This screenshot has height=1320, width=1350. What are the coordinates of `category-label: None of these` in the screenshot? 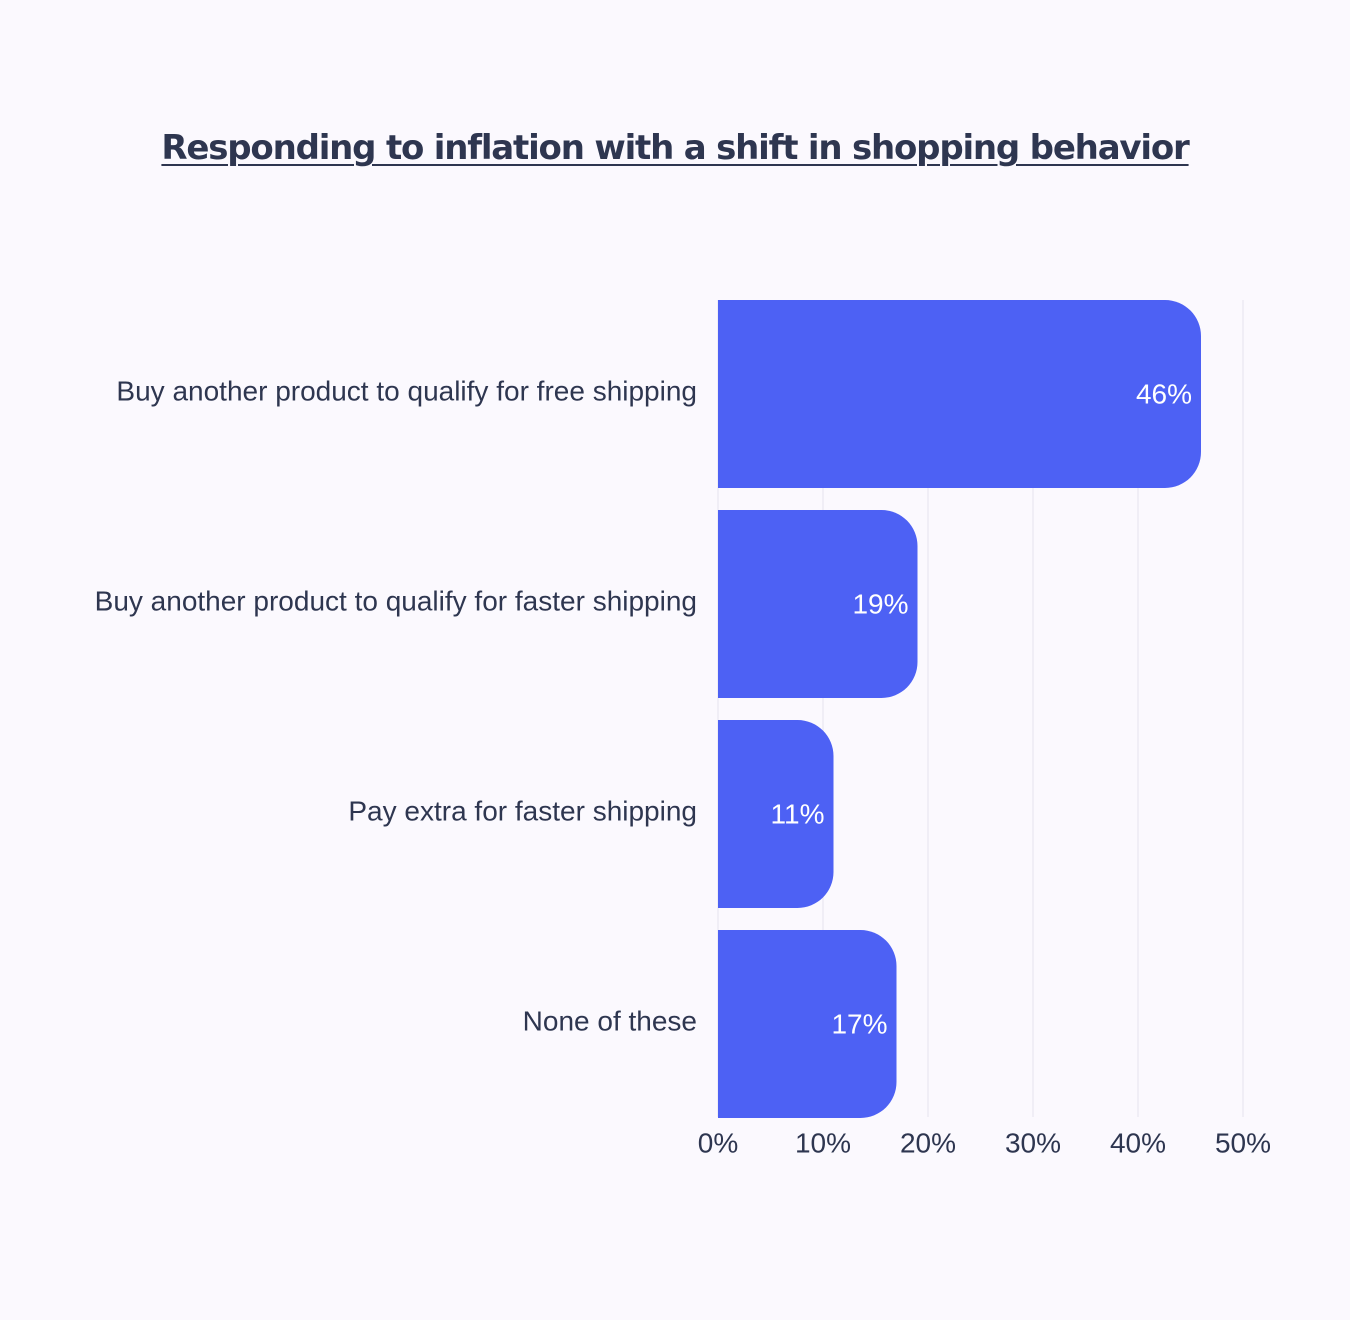 It's located at (610, 1020).